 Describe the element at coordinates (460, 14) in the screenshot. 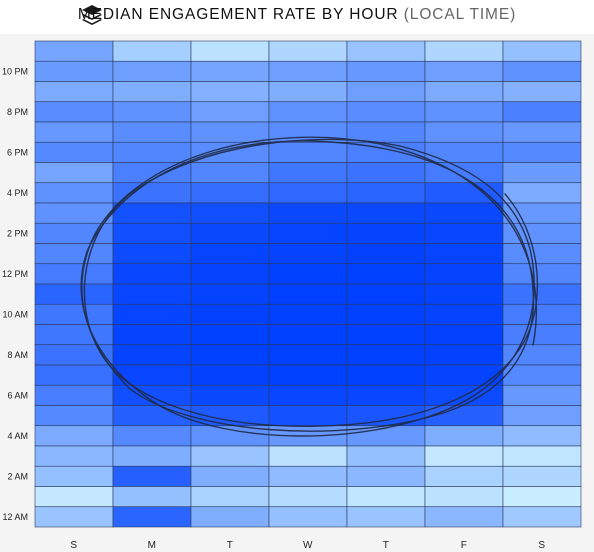

I see `chart-title-subtitle: (LOCAL TIME)` at that location.